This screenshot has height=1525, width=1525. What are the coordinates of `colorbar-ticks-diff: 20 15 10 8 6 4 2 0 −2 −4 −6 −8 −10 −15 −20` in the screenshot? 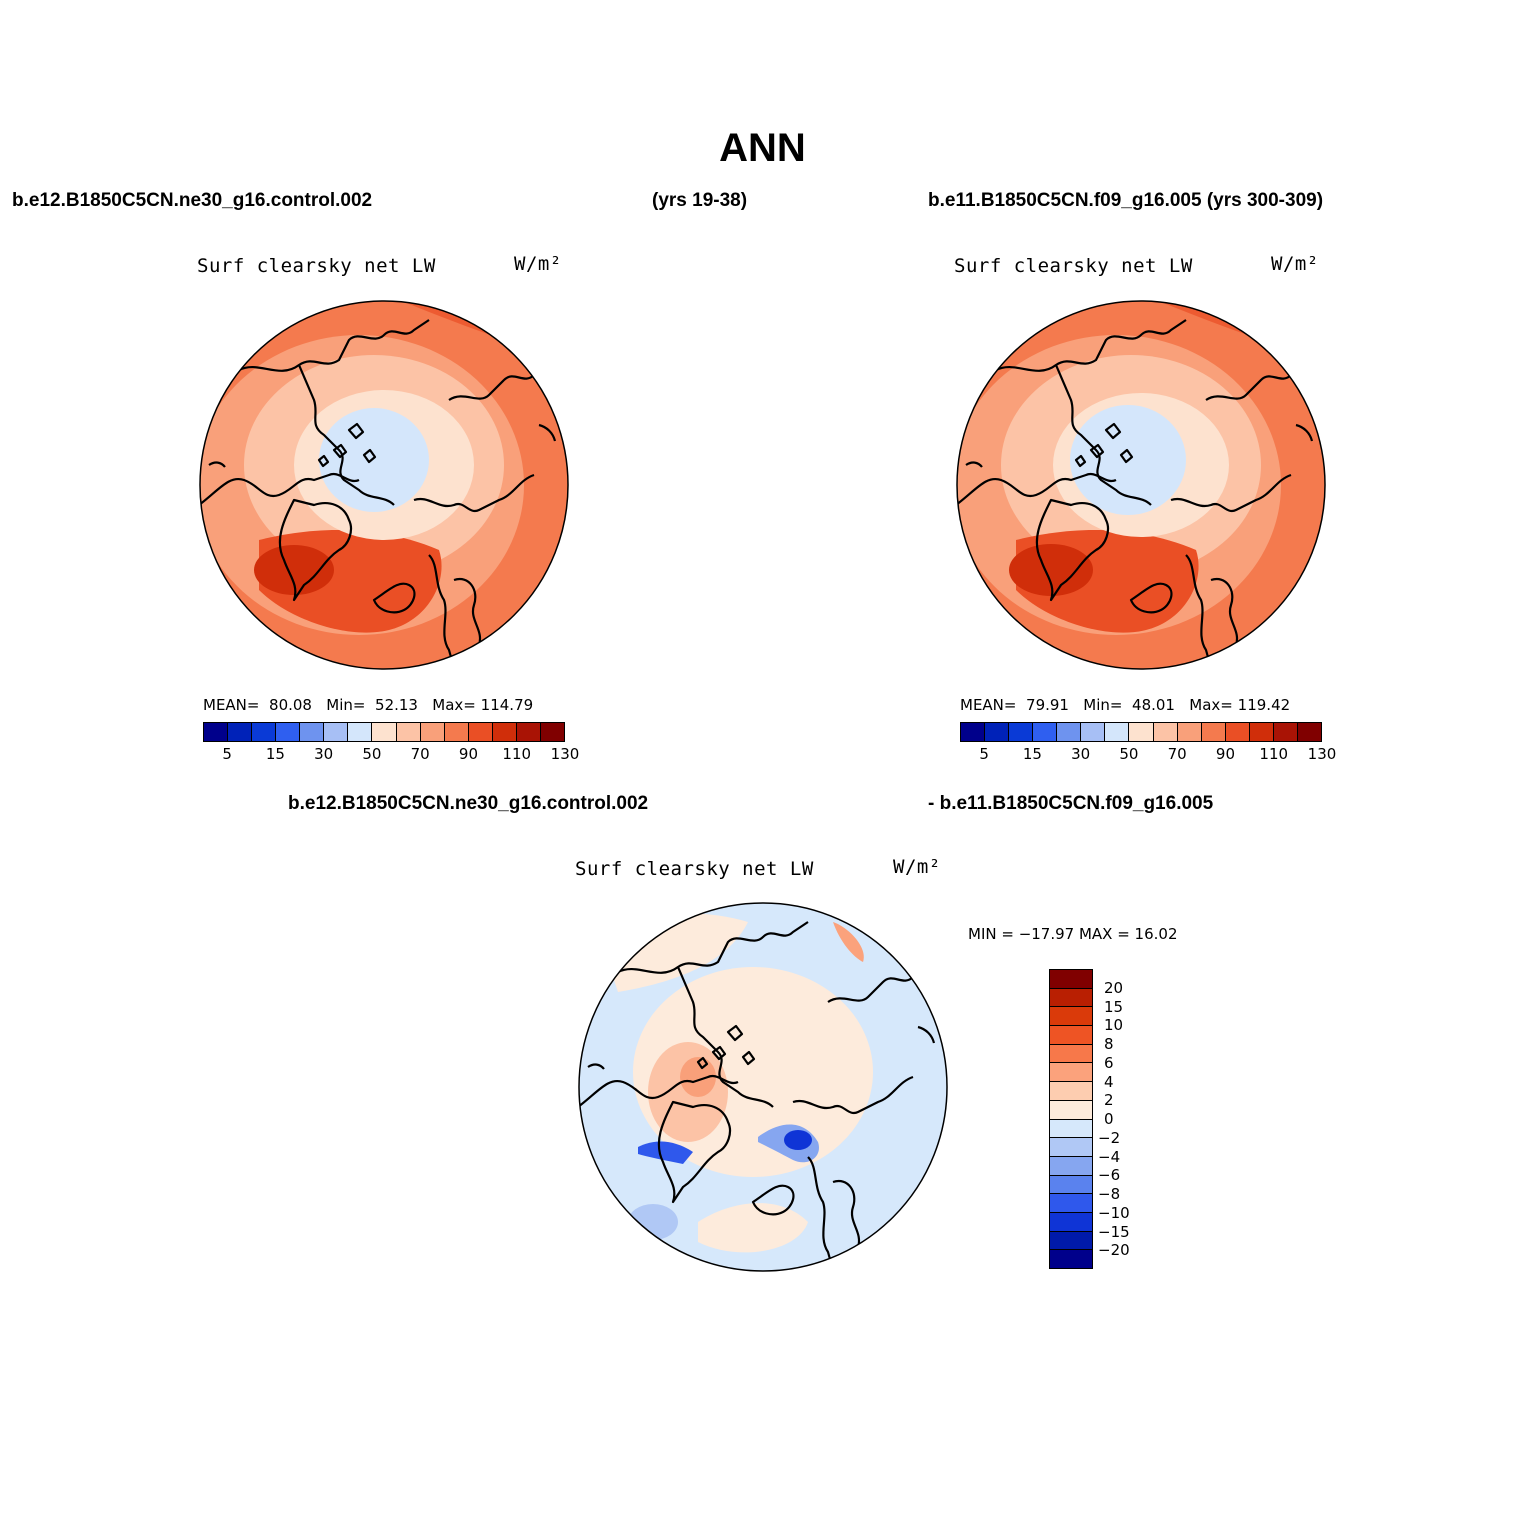 It's located at (1128, 1119).